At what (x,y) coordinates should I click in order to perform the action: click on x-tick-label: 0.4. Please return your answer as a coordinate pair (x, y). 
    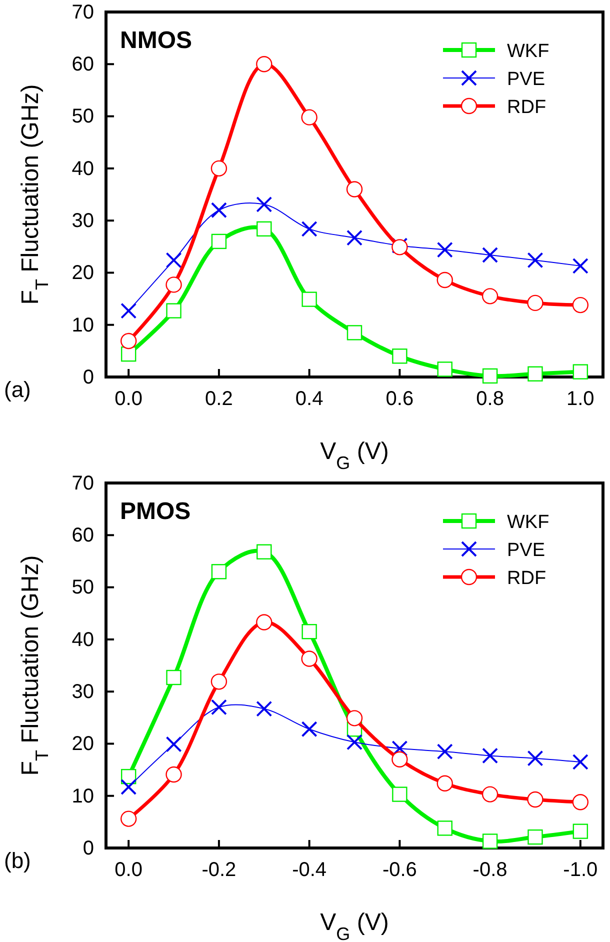
    Looking at the image, I should click on (309, 399).